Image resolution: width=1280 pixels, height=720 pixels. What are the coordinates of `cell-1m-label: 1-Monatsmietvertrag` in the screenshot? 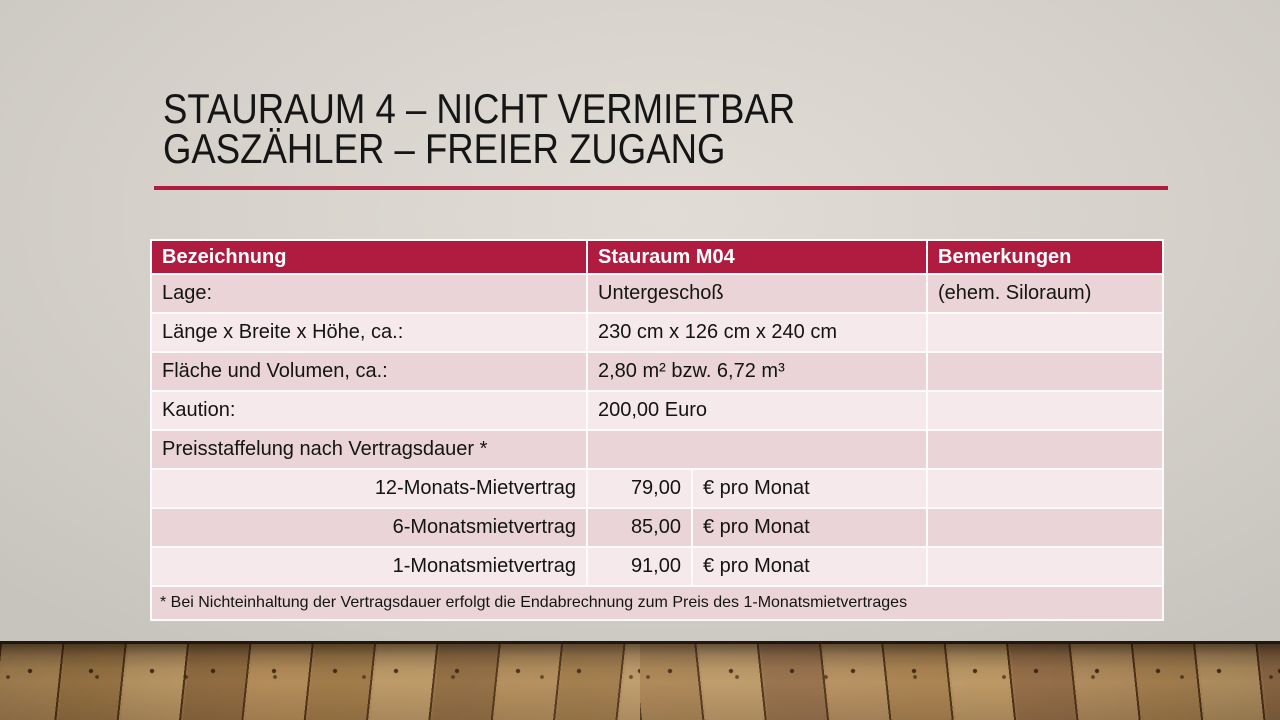 It's located at (369, 566).